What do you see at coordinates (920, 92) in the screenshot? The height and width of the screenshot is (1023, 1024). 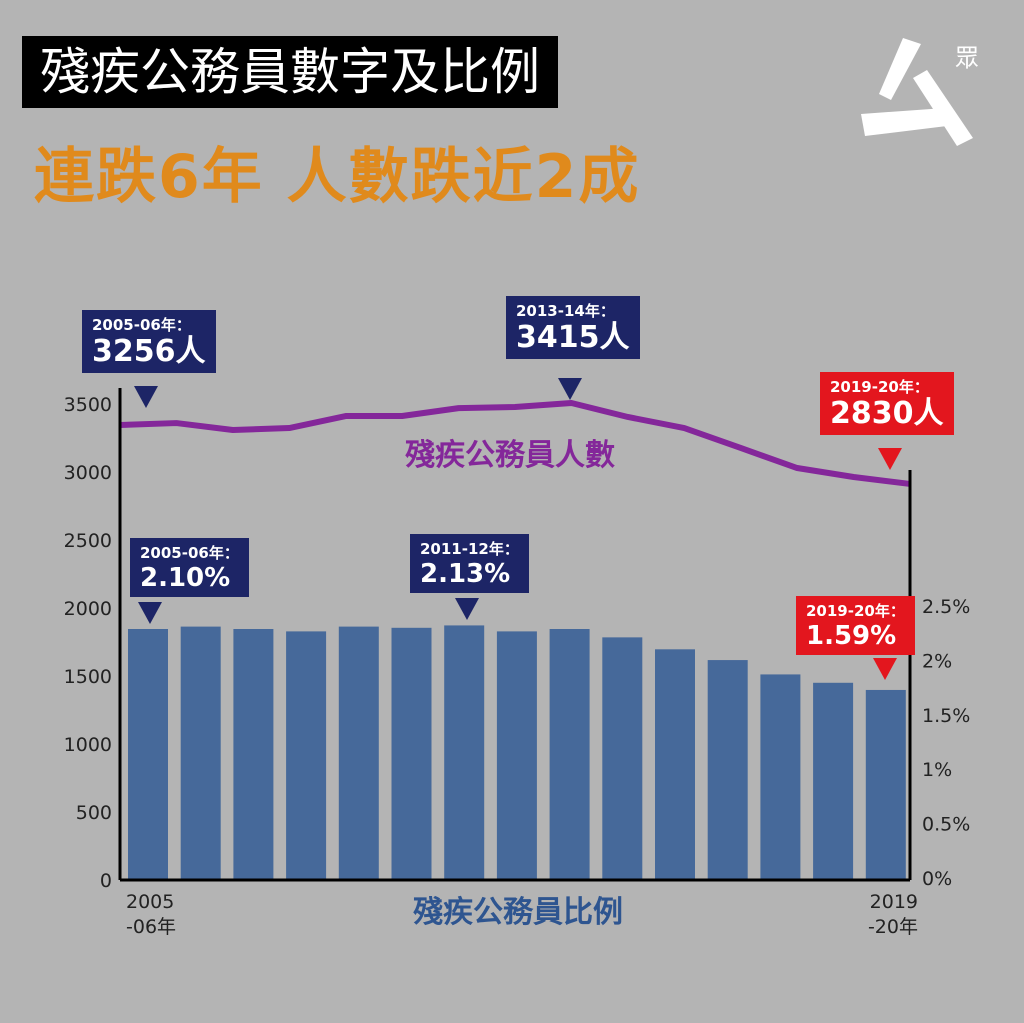 I see `logo: 眾` at bounding box center [920, 92].